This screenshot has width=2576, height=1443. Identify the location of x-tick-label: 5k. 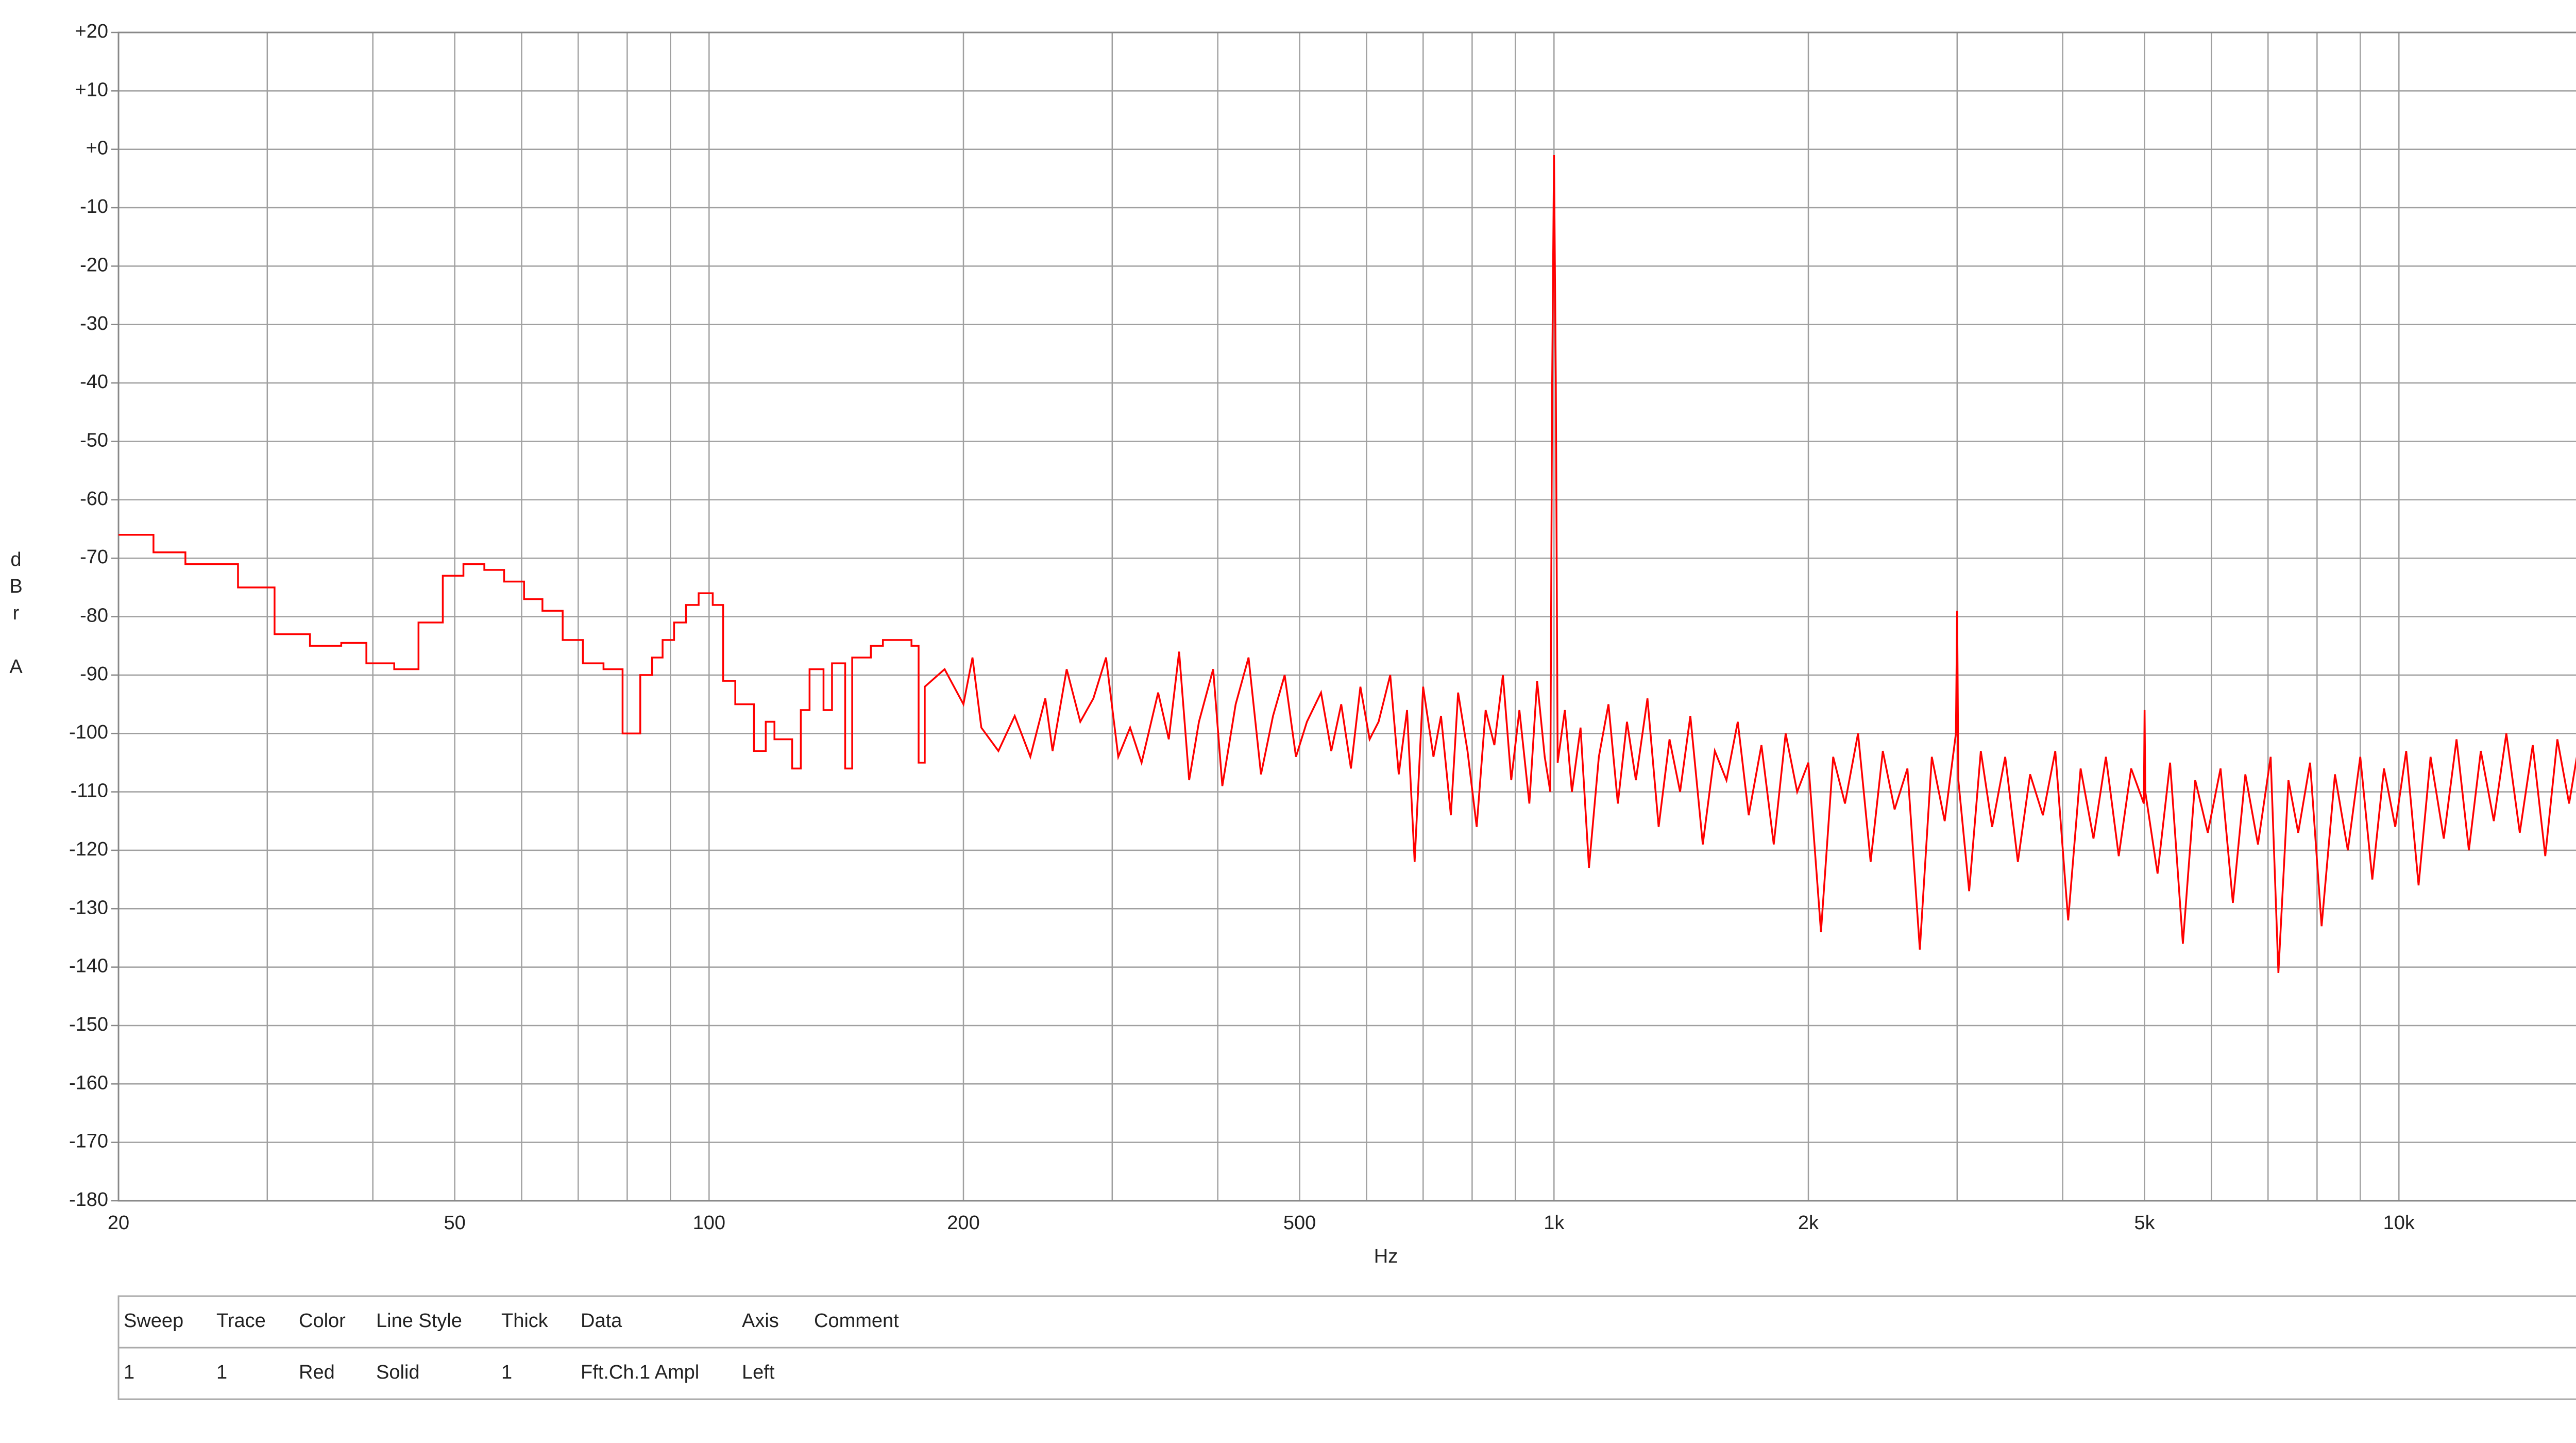
(2145, 1223).